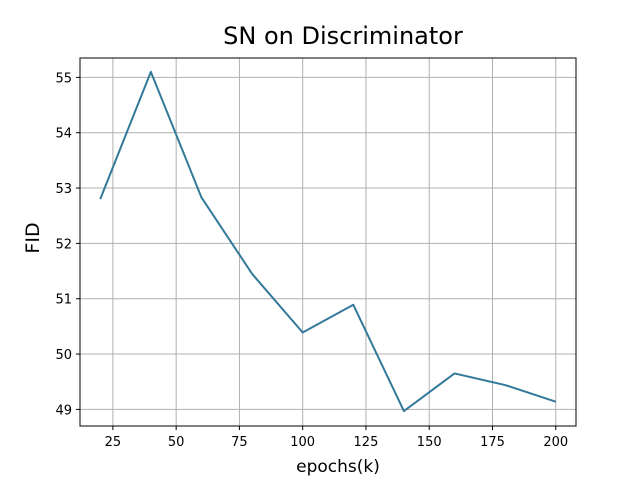 The width and height of the screenshot is (640, 480). Describe the element at coordinates (63, 244) in the screenshot. I see `y-tick-label: 52` at that location.